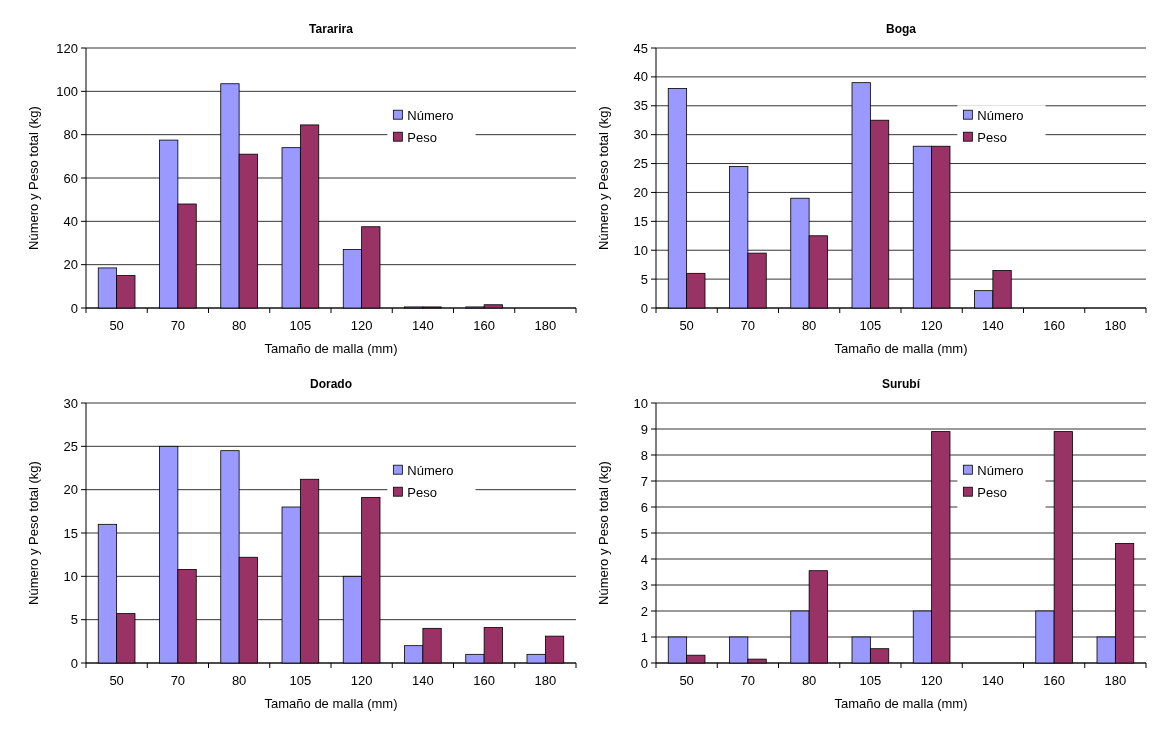  I want to click on chart-title: Dorado, so click(331, 384).